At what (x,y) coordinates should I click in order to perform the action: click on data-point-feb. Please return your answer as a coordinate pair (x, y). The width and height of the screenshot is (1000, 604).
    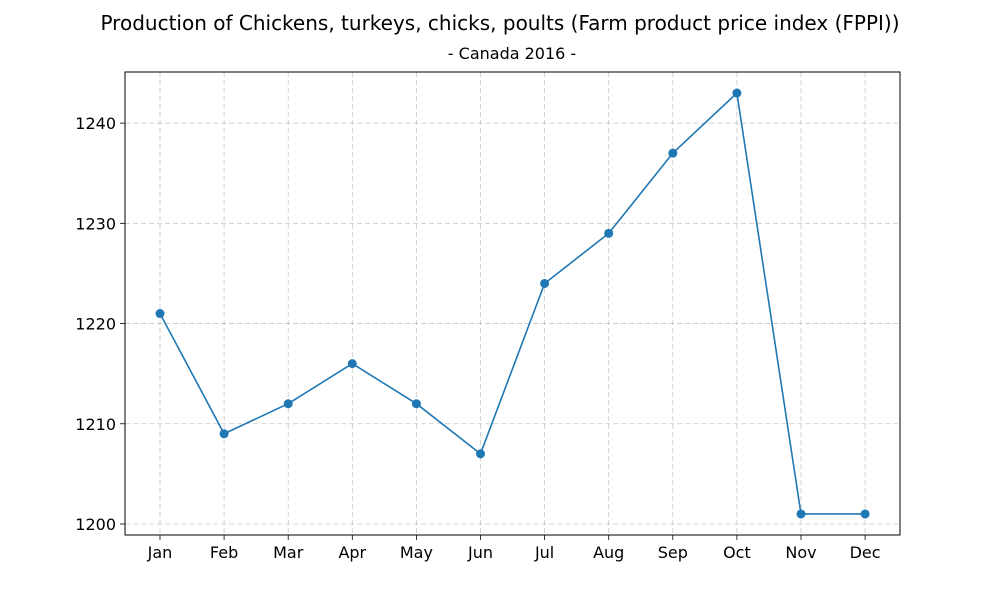
    Looking at the image, I should click on (224, 434).